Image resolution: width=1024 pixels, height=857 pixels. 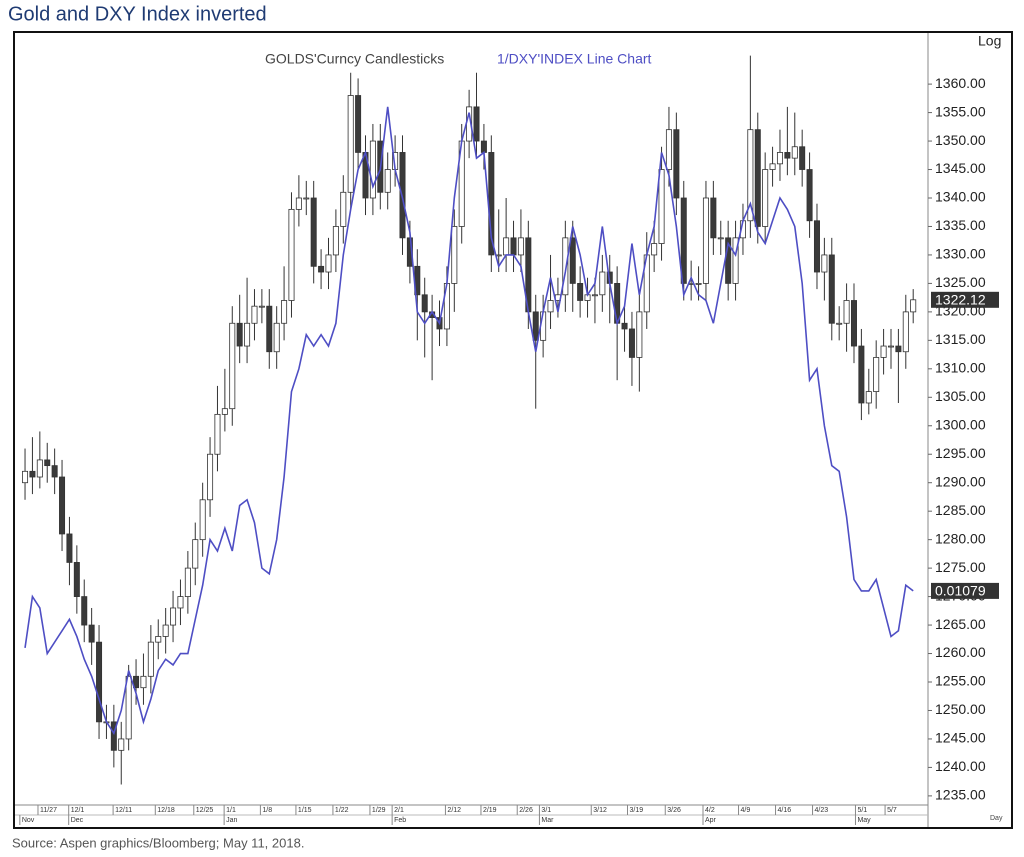 What do you see at coordinates (454, 810) in the screenshot?
I see `x-tick-label: 2/12` at bounding box center [454, 810].